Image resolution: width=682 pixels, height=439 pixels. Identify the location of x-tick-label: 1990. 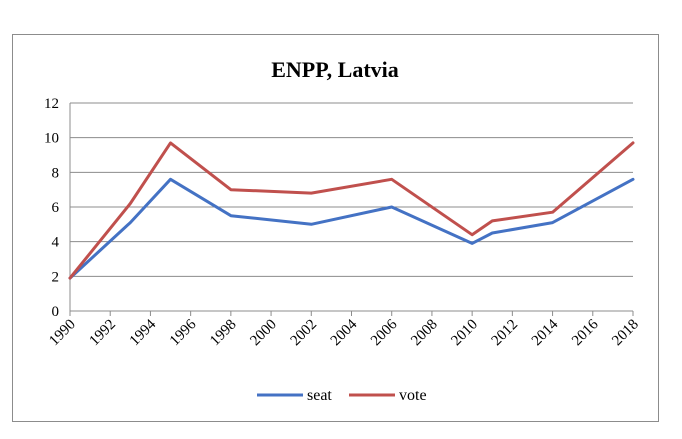
(62, 333).